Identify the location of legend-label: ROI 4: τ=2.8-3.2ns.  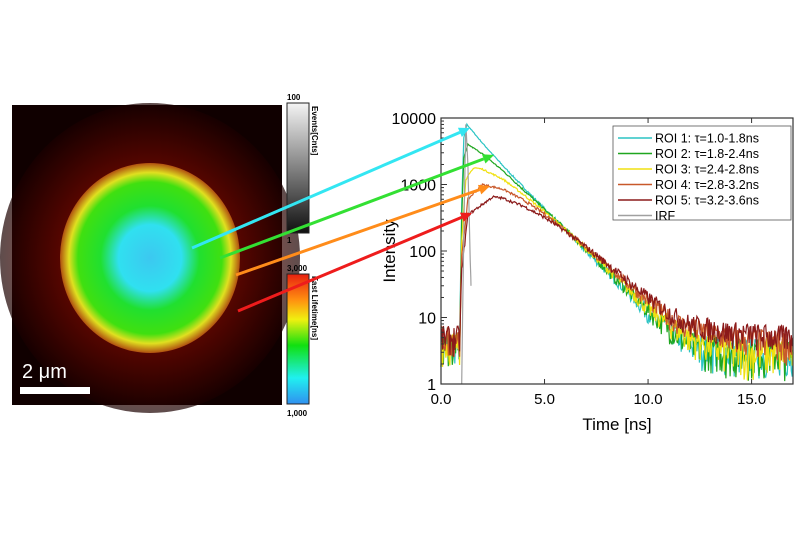
(707, 185).